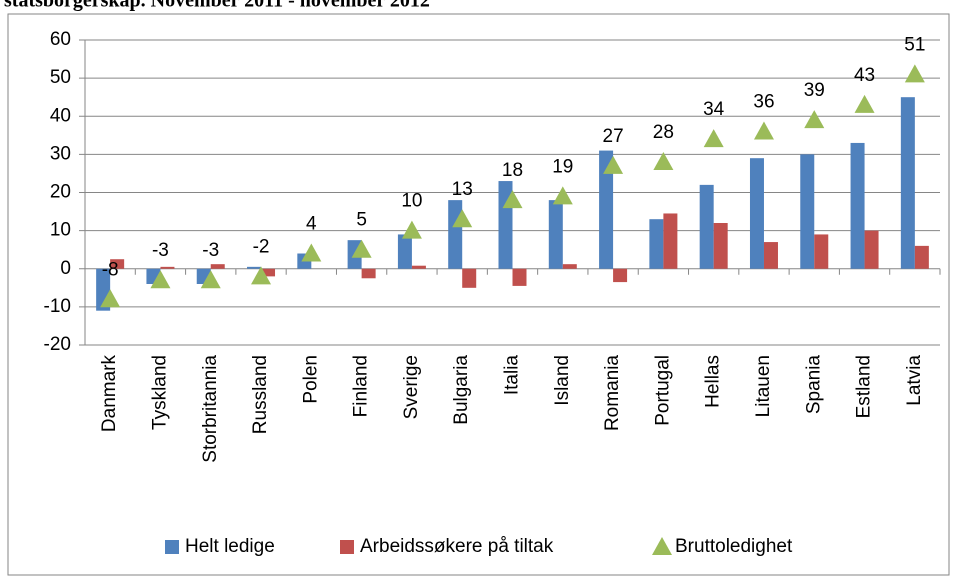 This screenshot has height=579, width=957. I want to click on x-tick-label: Spania, so click(813, 385).